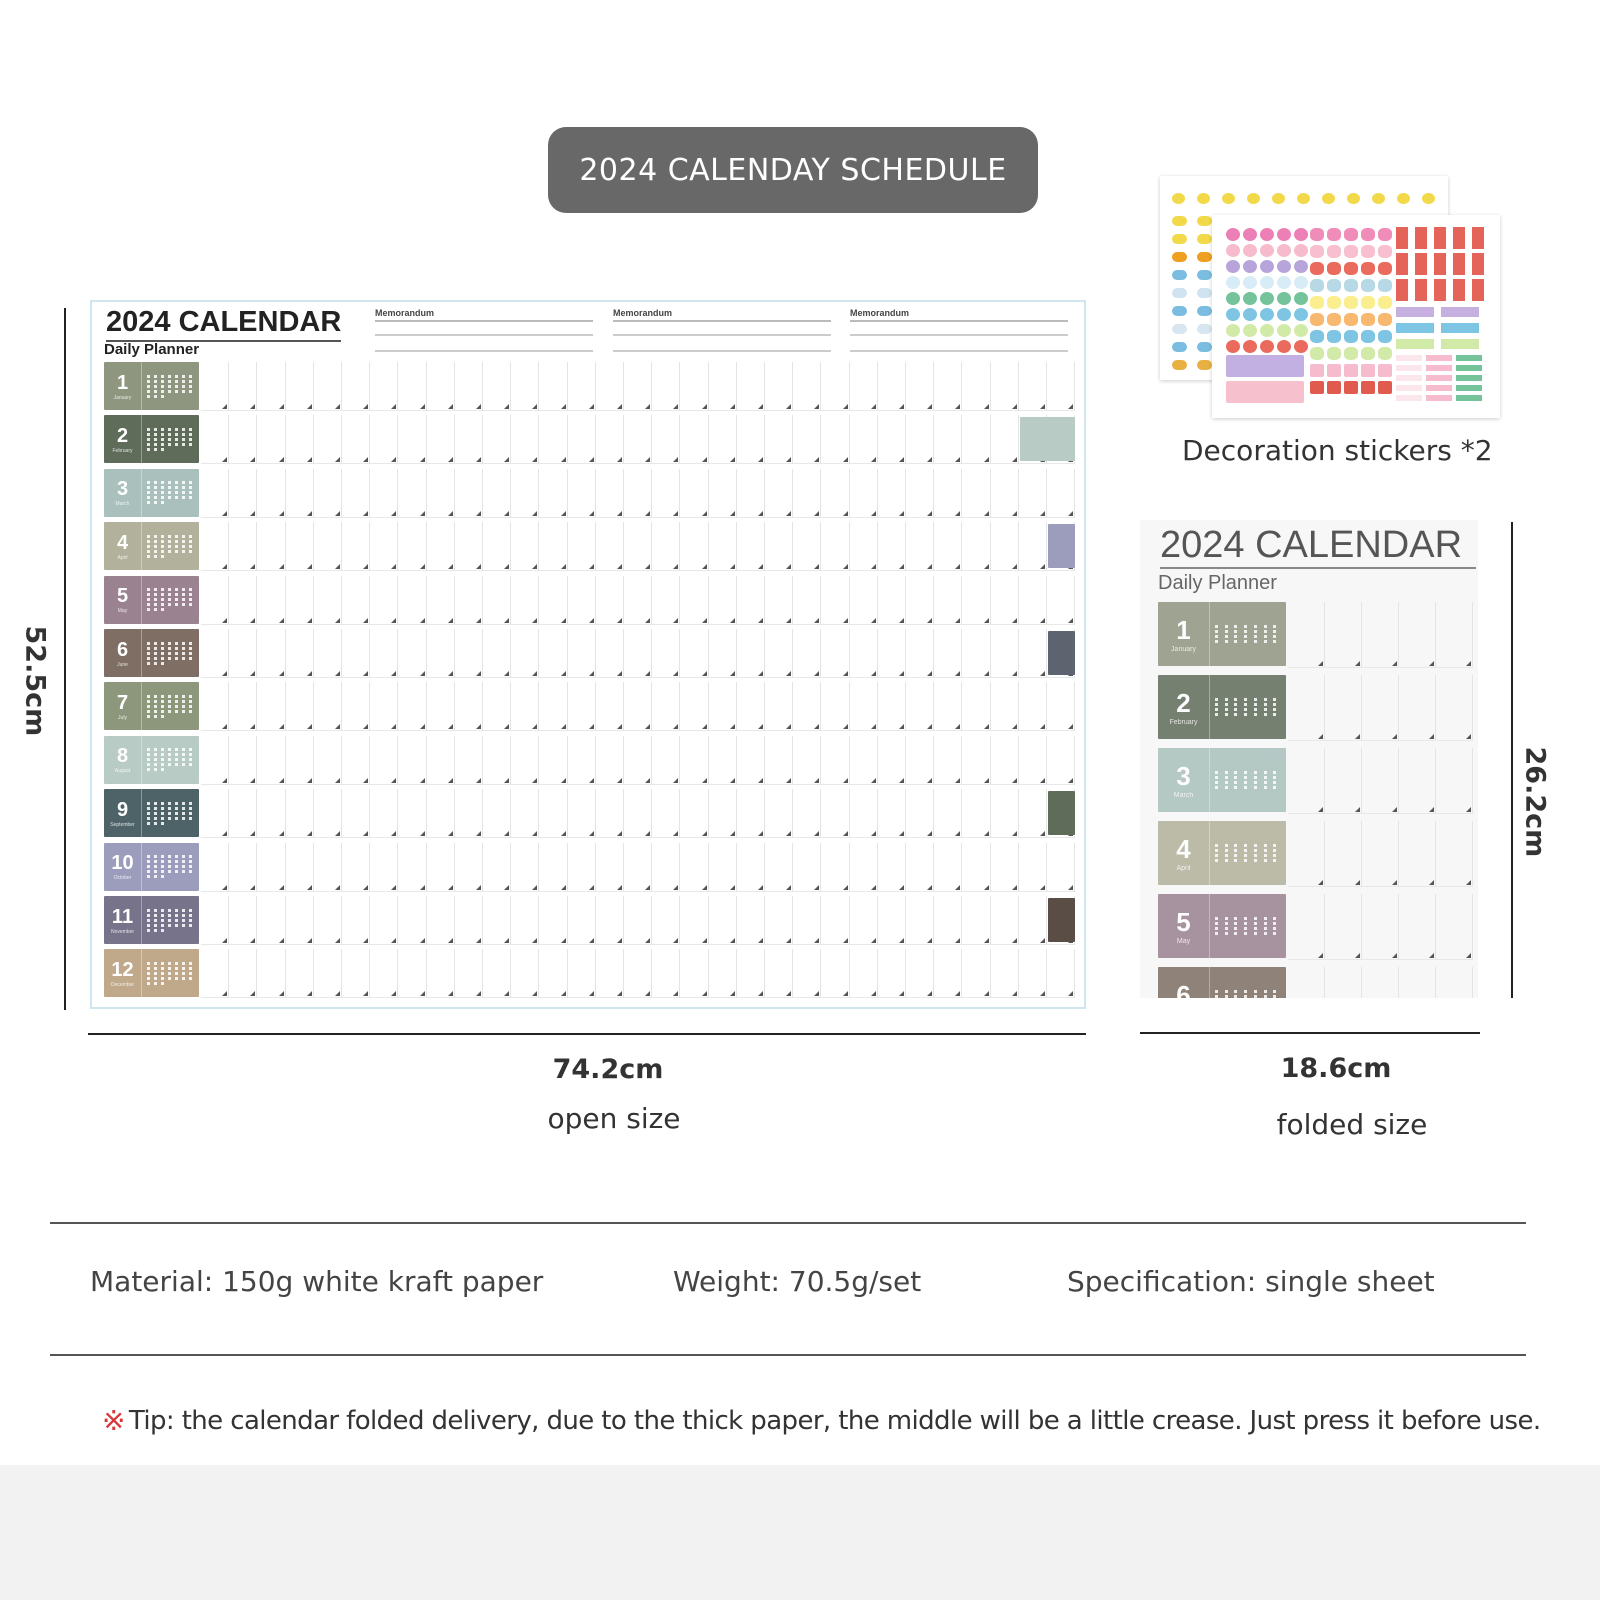 This screenshot has height=1600, width=1600. Describe the element at coordinates (122, 611) in the screenshot. I see `month-name: May` at that location.